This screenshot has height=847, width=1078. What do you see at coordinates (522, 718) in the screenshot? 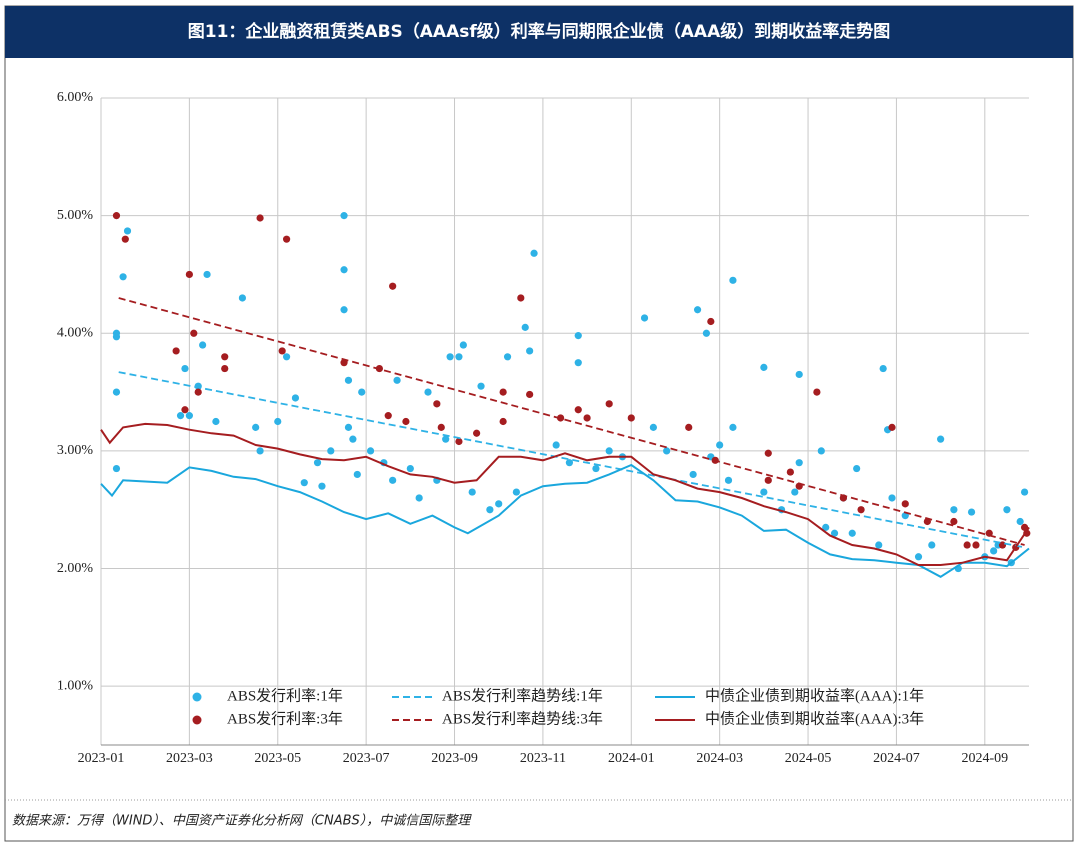
I see `legend-label: ABS发行利率趋势线:3年` at bounding box center [522, 718].